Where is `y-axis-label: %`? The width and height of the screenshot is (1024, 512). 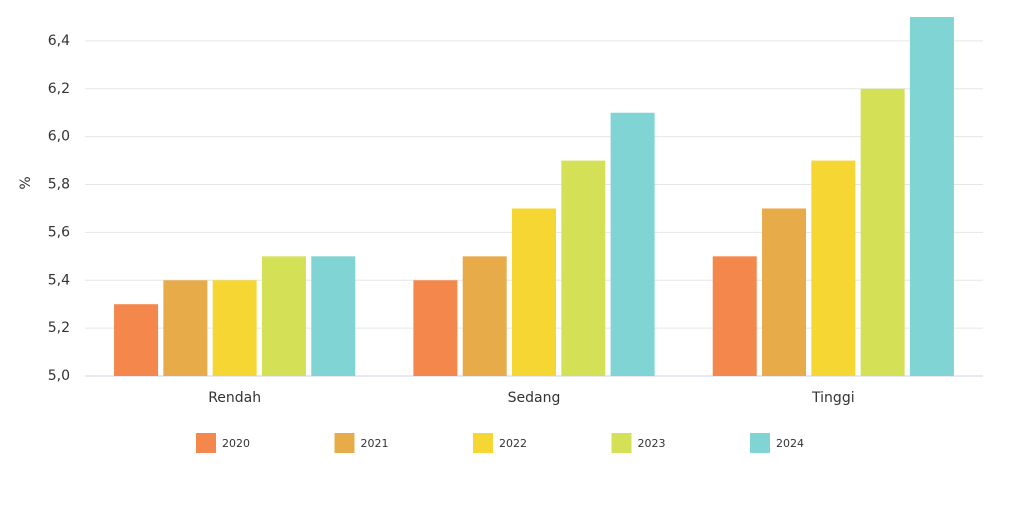 y-axis-label: % is located at coordinates (26, 182).